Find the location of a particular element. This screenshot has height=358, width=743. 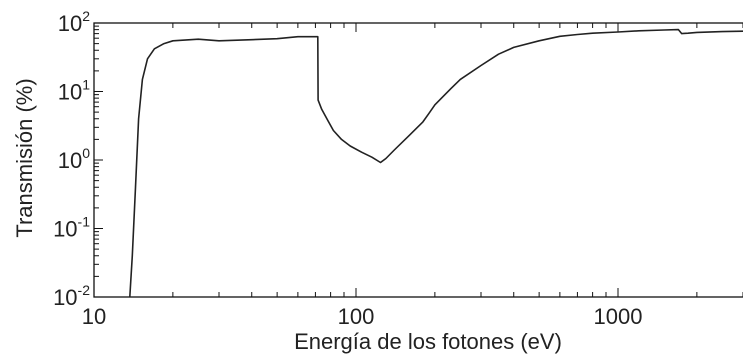

y-tick-label: 10⁻¹ is located at coordinates (71, 228).